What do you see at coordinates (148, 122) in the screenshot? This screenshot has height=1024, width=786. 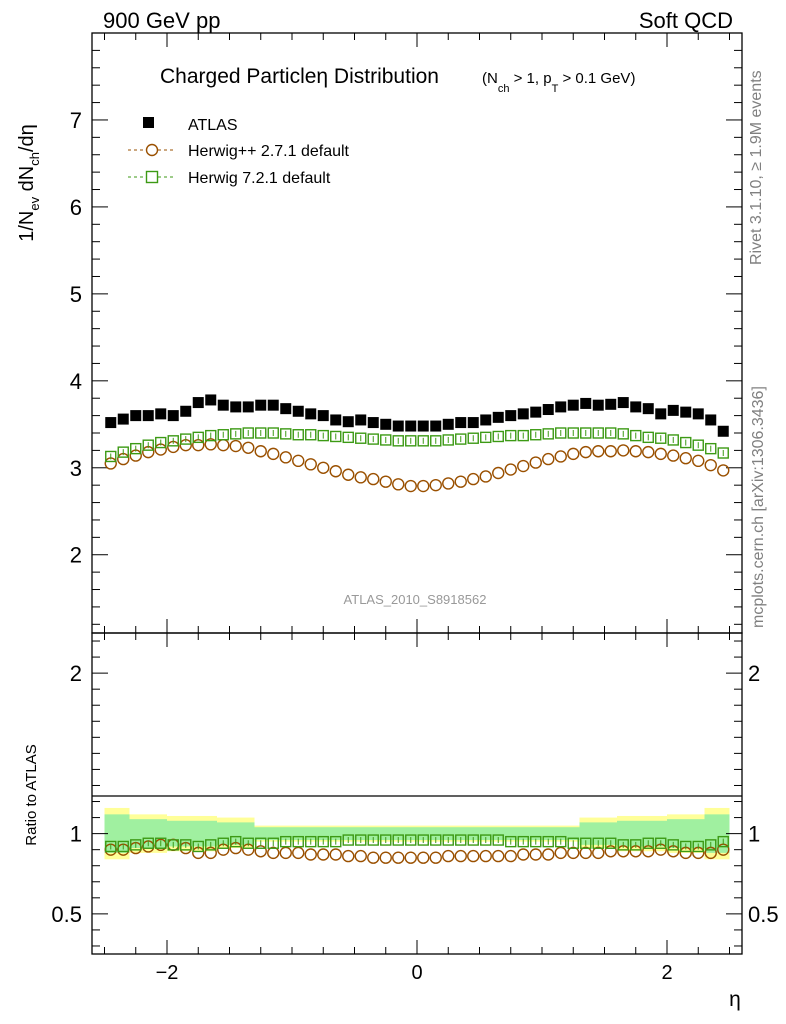 I see `legend-marker-atlas` at bounding box center [148, 122].